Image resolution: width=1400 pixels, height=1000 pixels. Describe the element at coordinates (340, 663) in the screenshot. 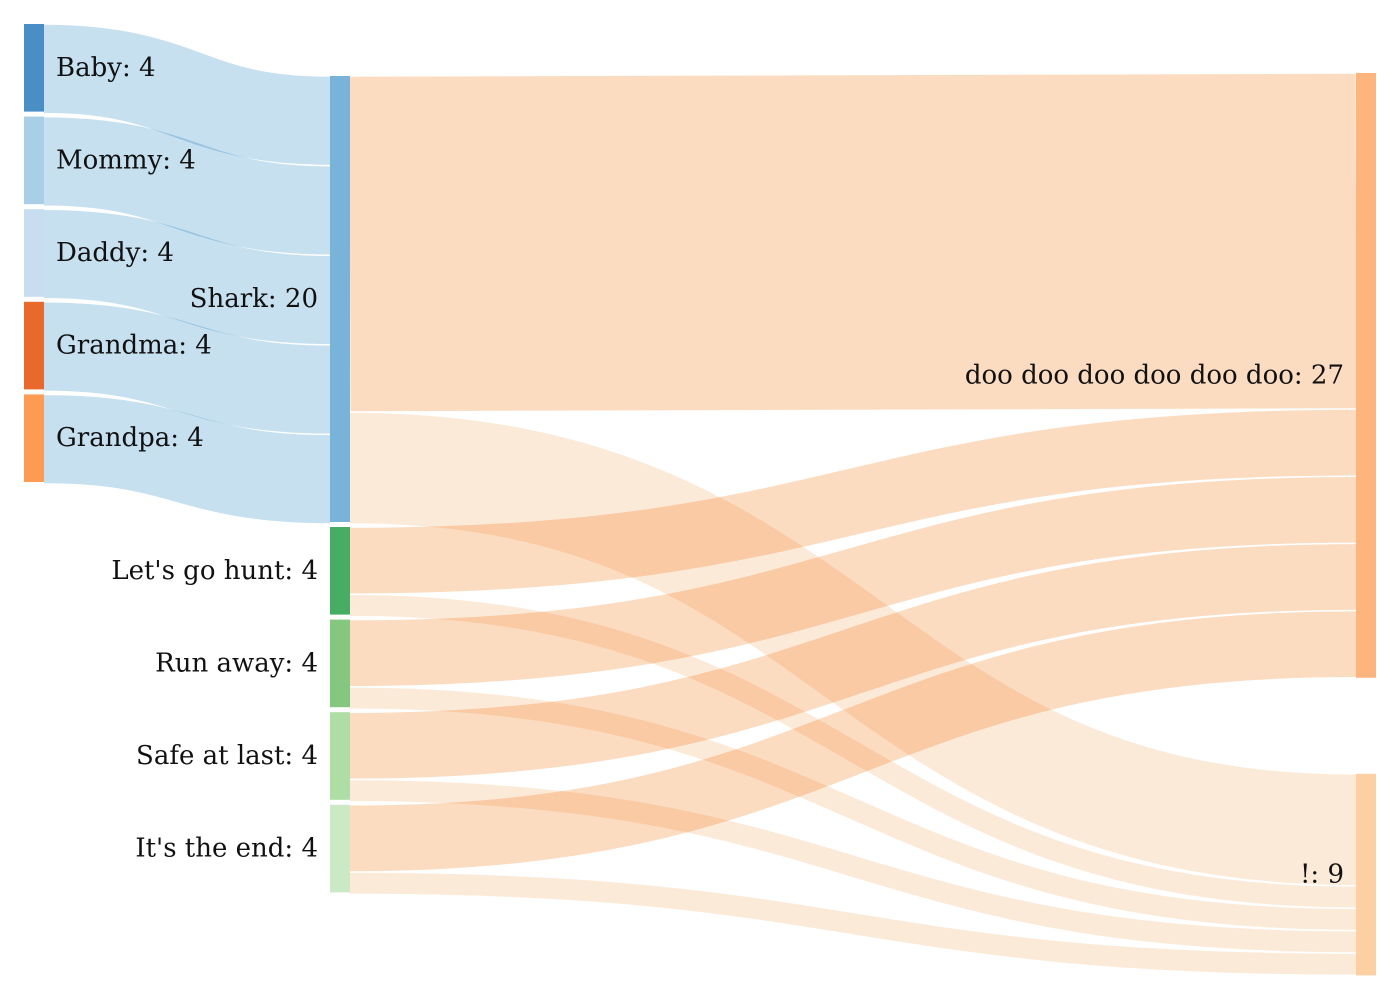

I see `node-run-away` at that location.